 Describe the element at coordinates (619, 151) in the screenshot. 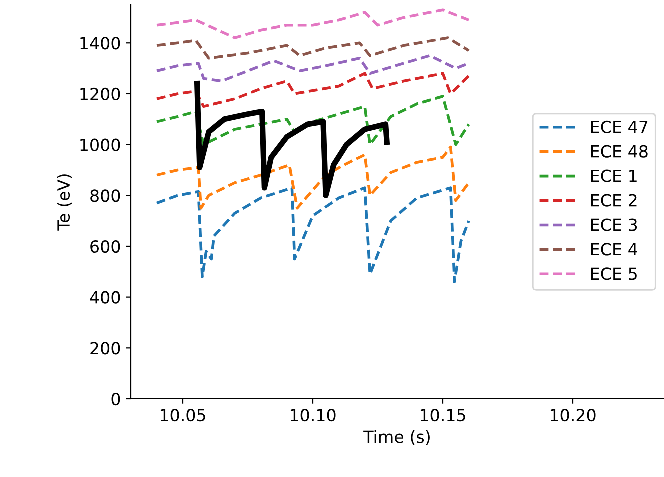

I see `legend-label: ECE 48` at that location.